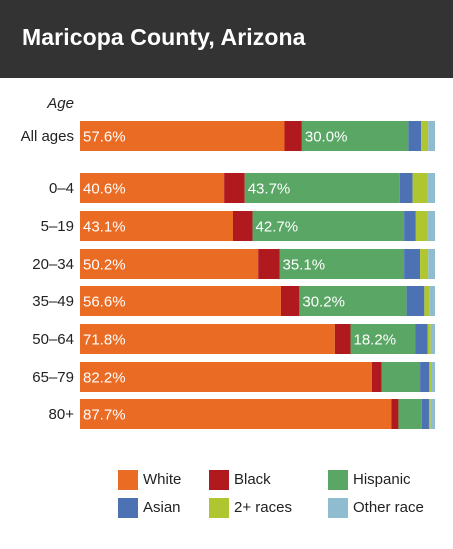  I want to click on legend-label: White, so click(162, 479).